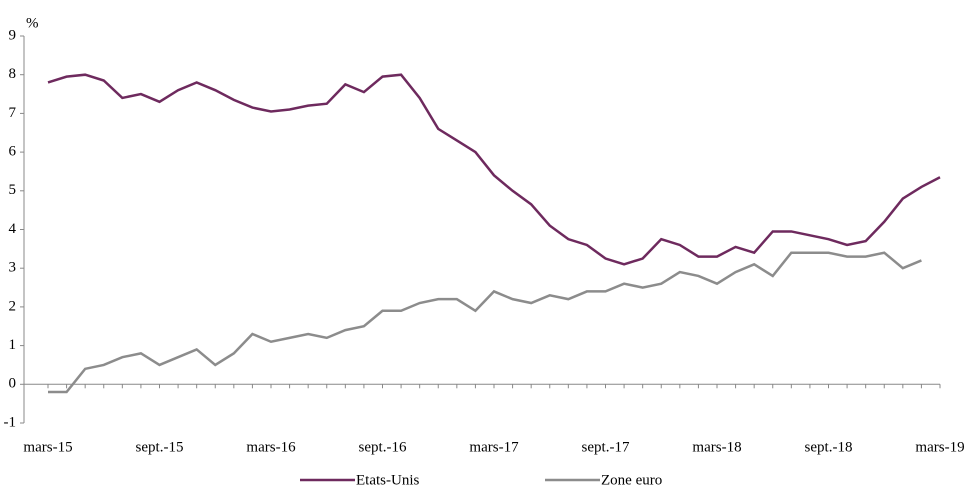 The width and height of the screenshot is (979, 493). Describe the element at coordinates (271, 447) in the screenshot. I see `x-tick-label: mars-16` at that location.